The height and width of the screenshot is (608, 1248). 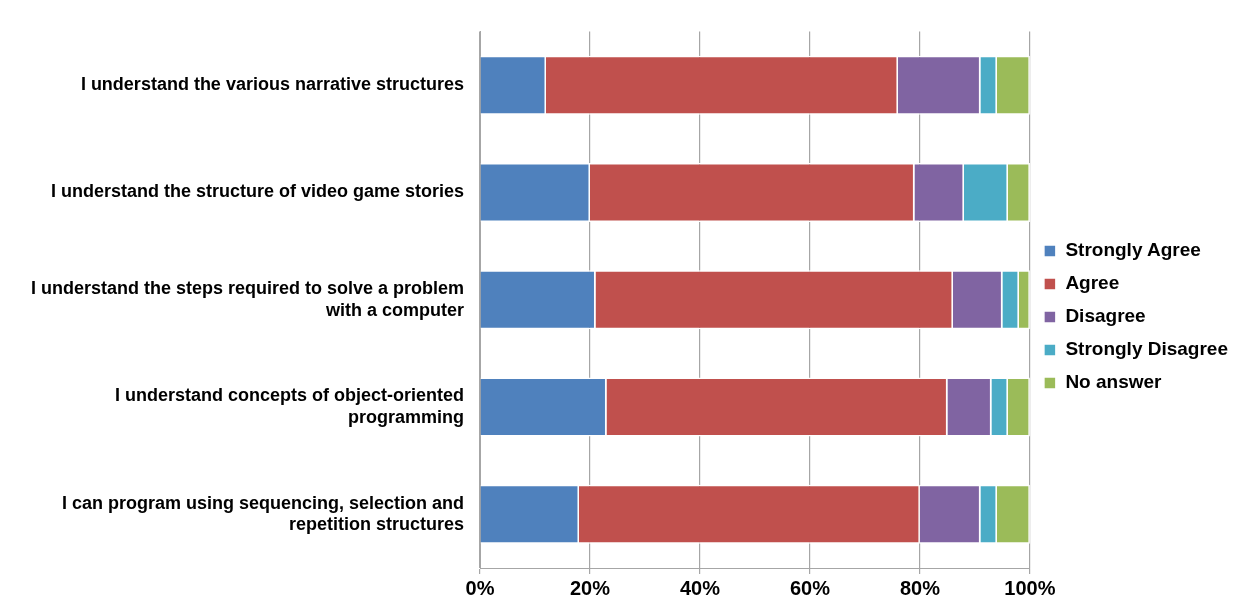 I want to click on x-tick-label: 40%, so click(x=700, y=587).